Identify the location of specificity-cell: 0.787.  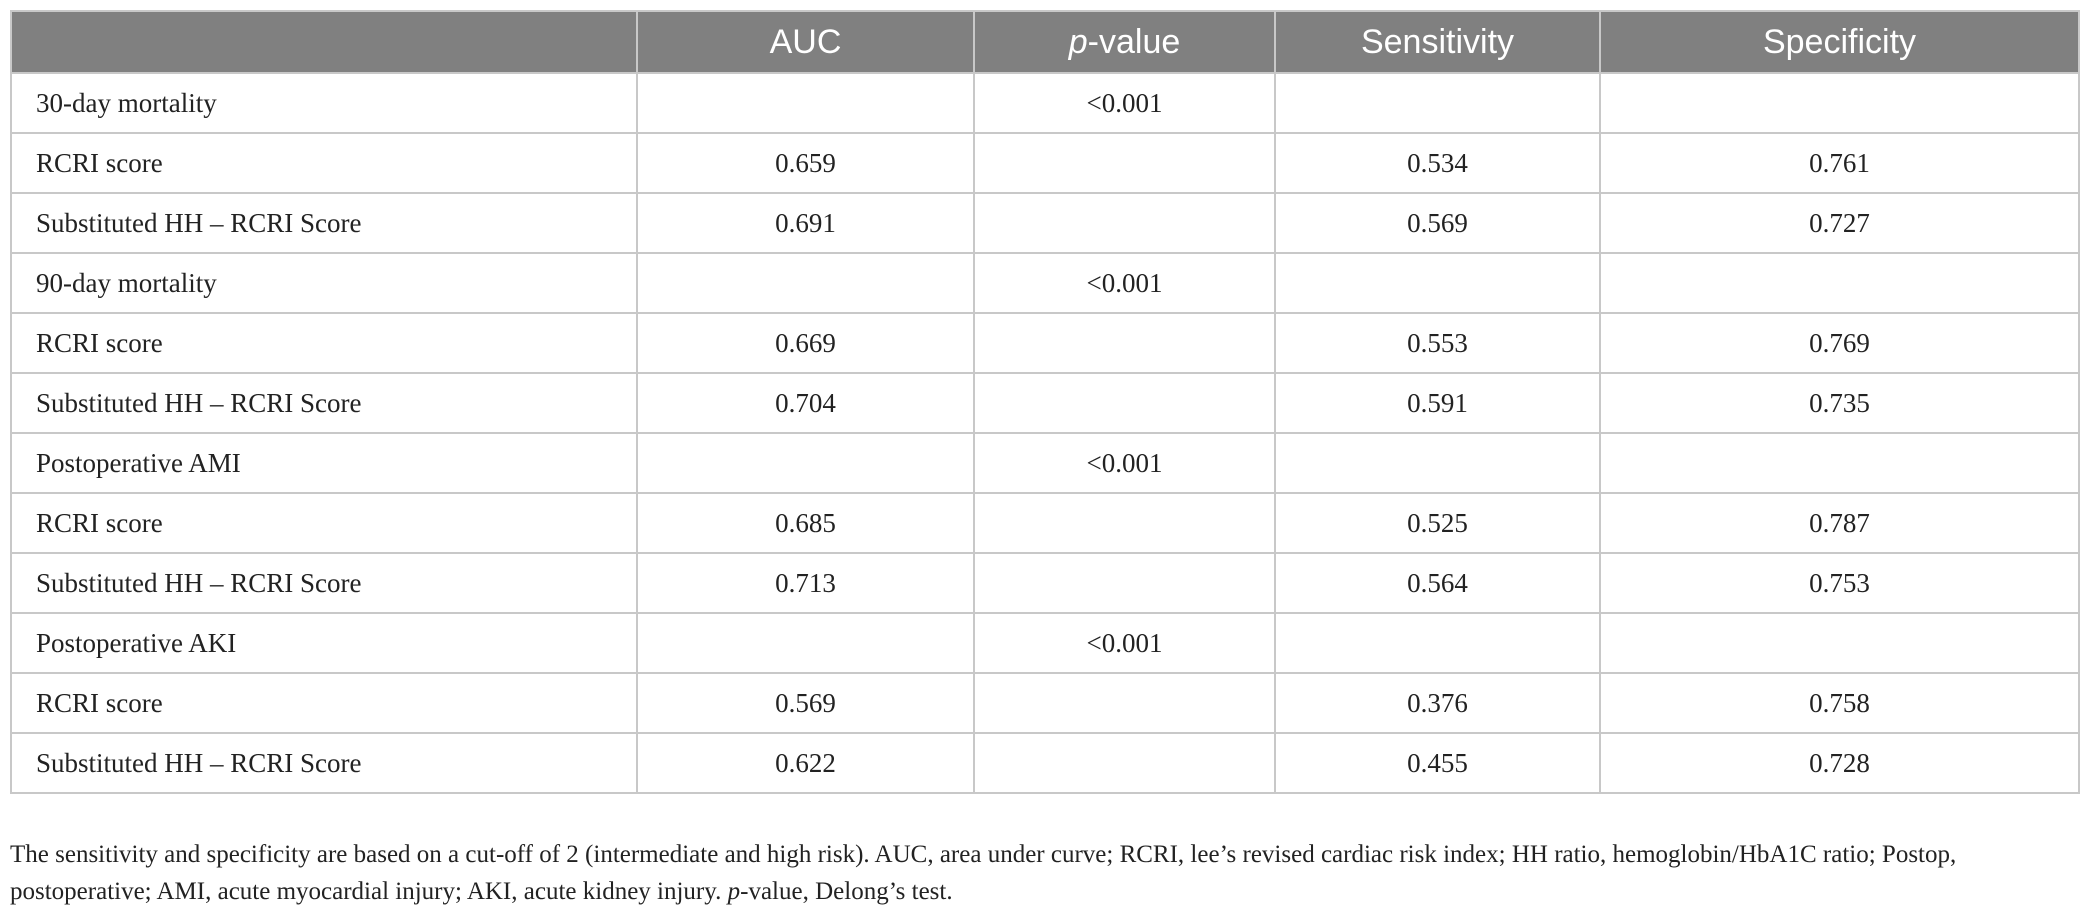
(1839, 523).